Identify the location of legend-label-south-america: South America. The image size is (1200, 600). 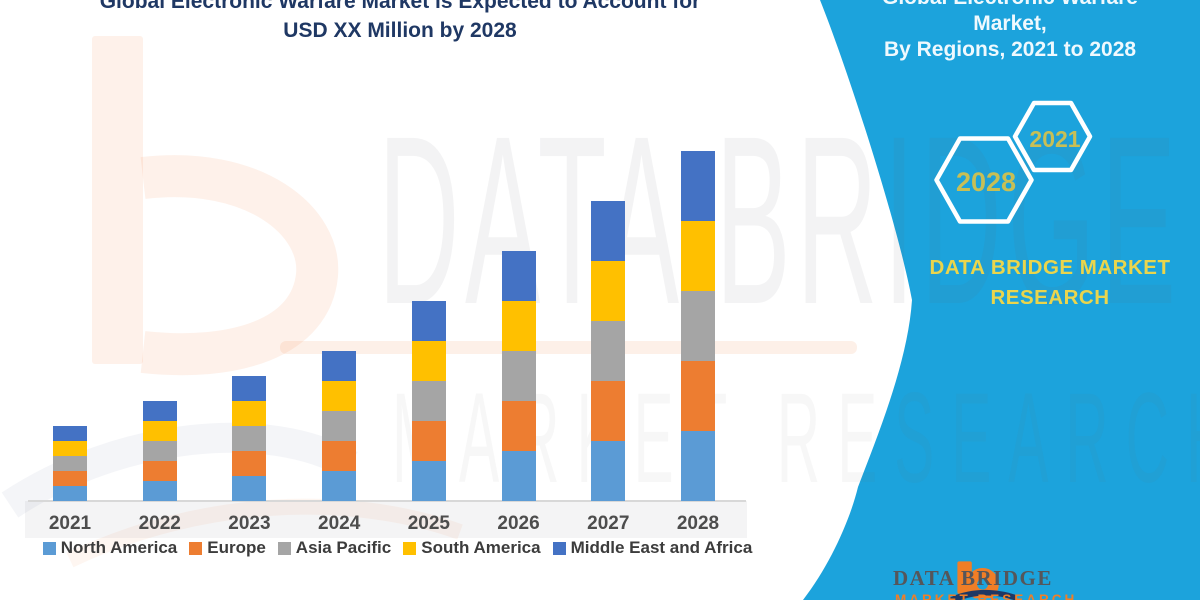
(481, 547).